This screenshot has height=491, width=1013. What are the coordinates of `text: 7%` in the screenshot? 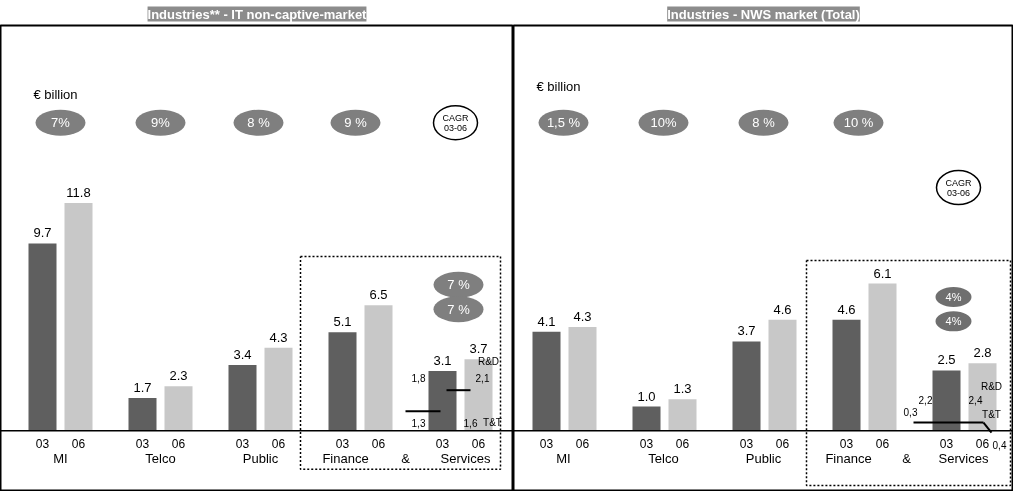 It's located at (61, 123).